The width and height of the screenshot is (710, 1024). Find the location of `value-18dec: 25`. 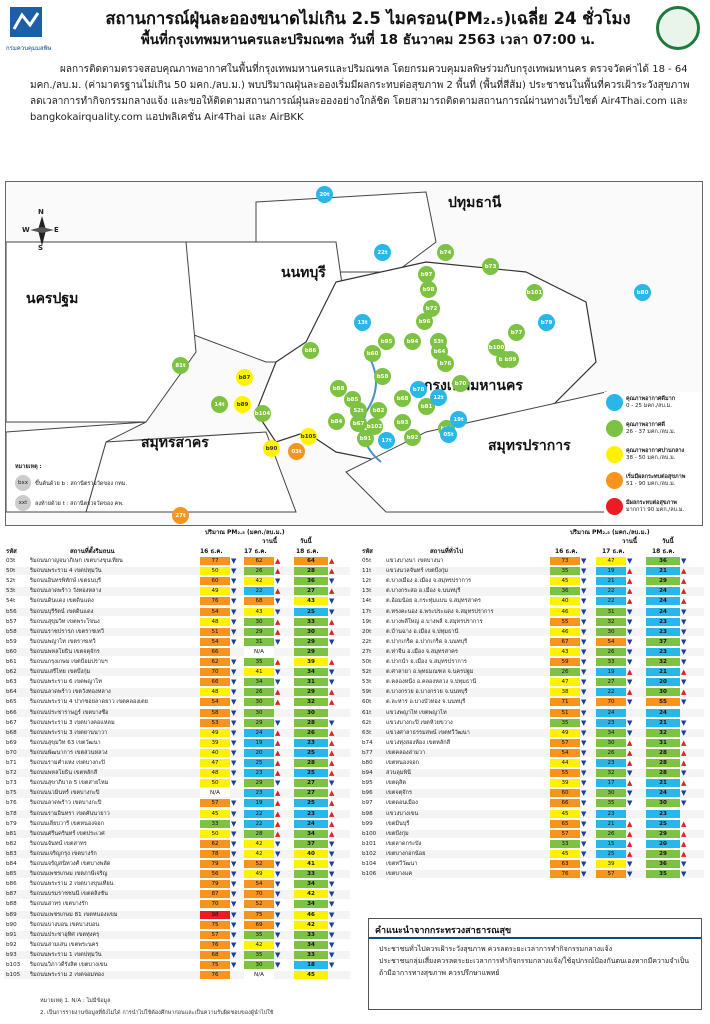

value-18dec: 25 is located at coordinates (663, 823).